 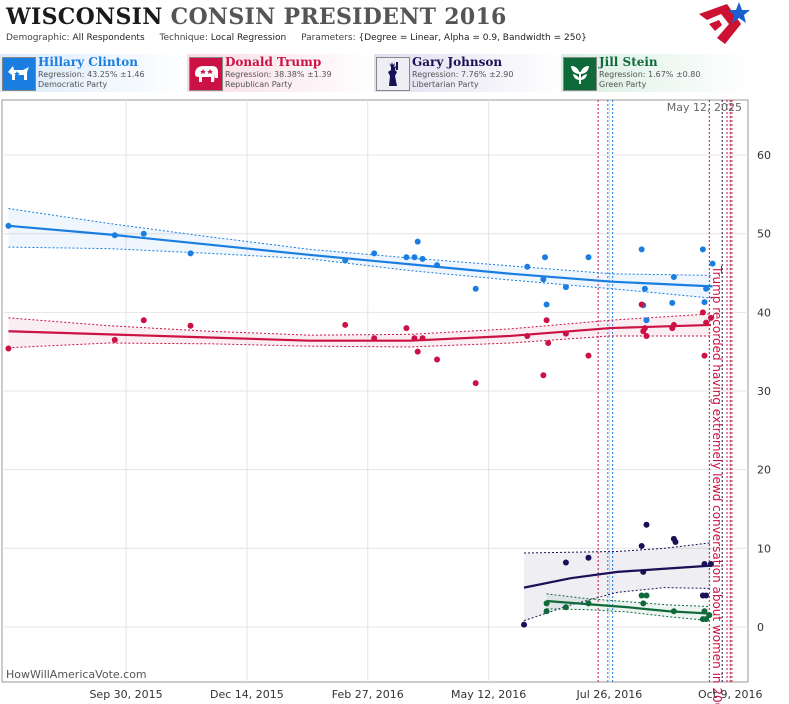 I want to click on demographic-value: All Respondents, so click(x=108, y=38).